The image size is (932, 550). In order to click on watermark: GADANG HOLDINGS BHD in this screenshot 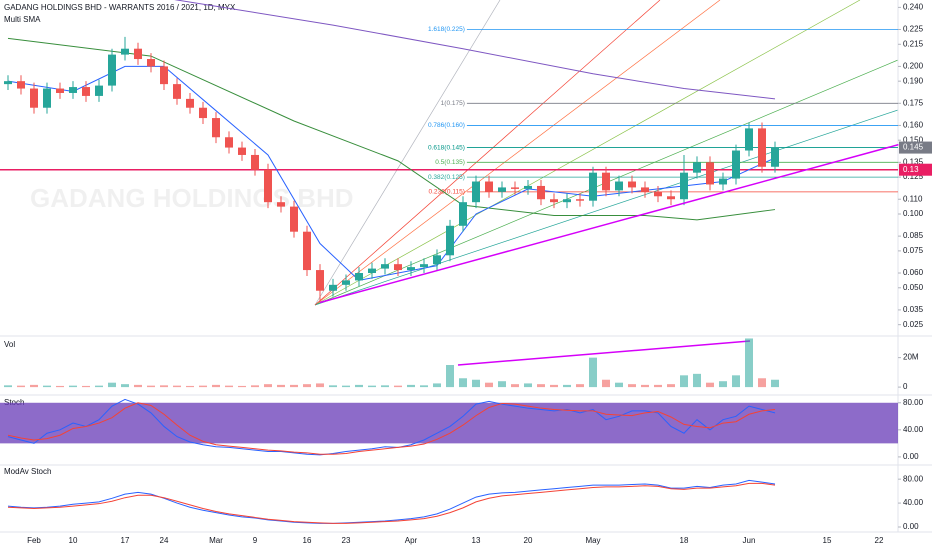, I will do `click(192, 198)`.